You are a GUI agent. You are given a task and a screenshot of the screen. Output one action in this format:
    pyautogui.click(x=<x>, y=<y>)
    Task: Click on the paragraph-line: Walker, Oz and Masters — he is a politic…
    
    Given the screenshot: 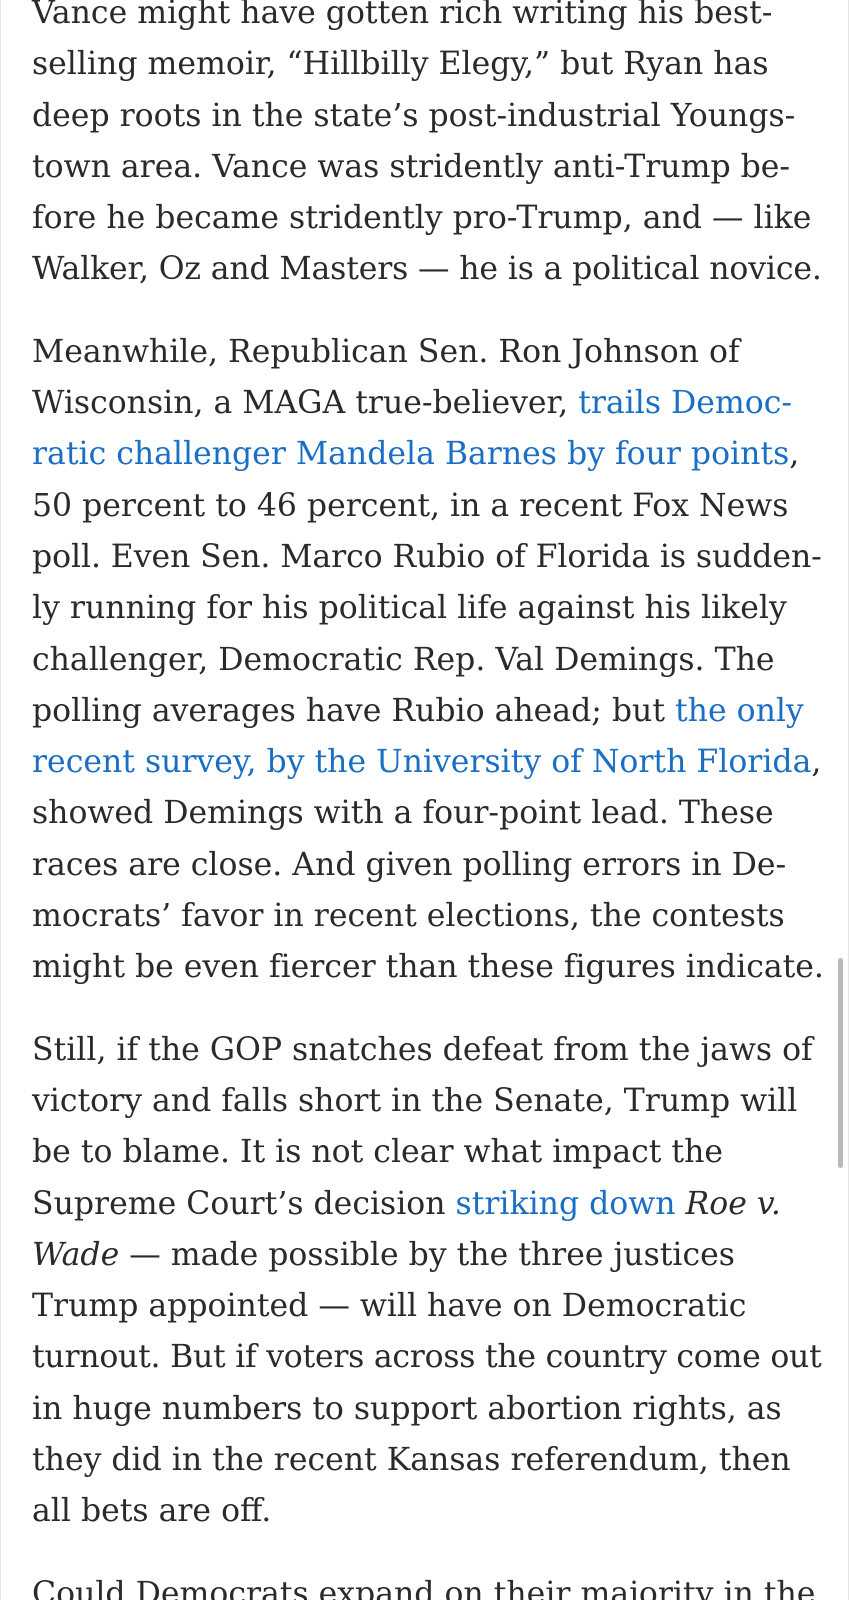 What is the action you would take?
    pyautogui.click(x=427, y=269)
    